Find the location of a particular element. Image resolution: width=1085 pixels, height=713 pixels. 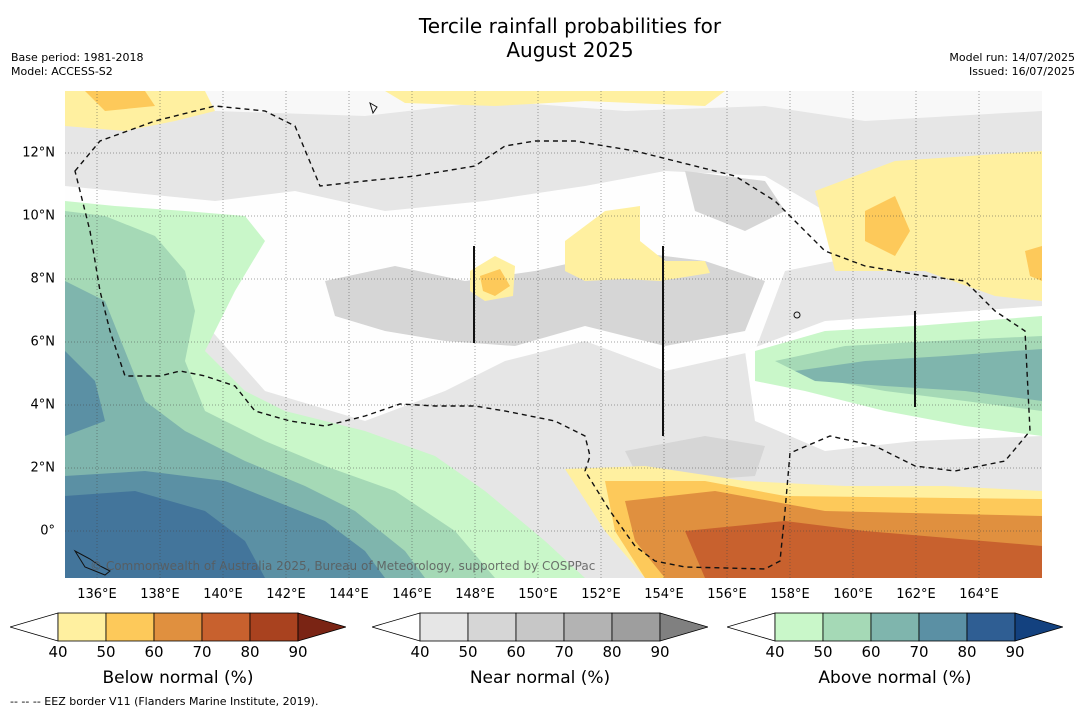

below-60-small is located at coordinates (495, 282).